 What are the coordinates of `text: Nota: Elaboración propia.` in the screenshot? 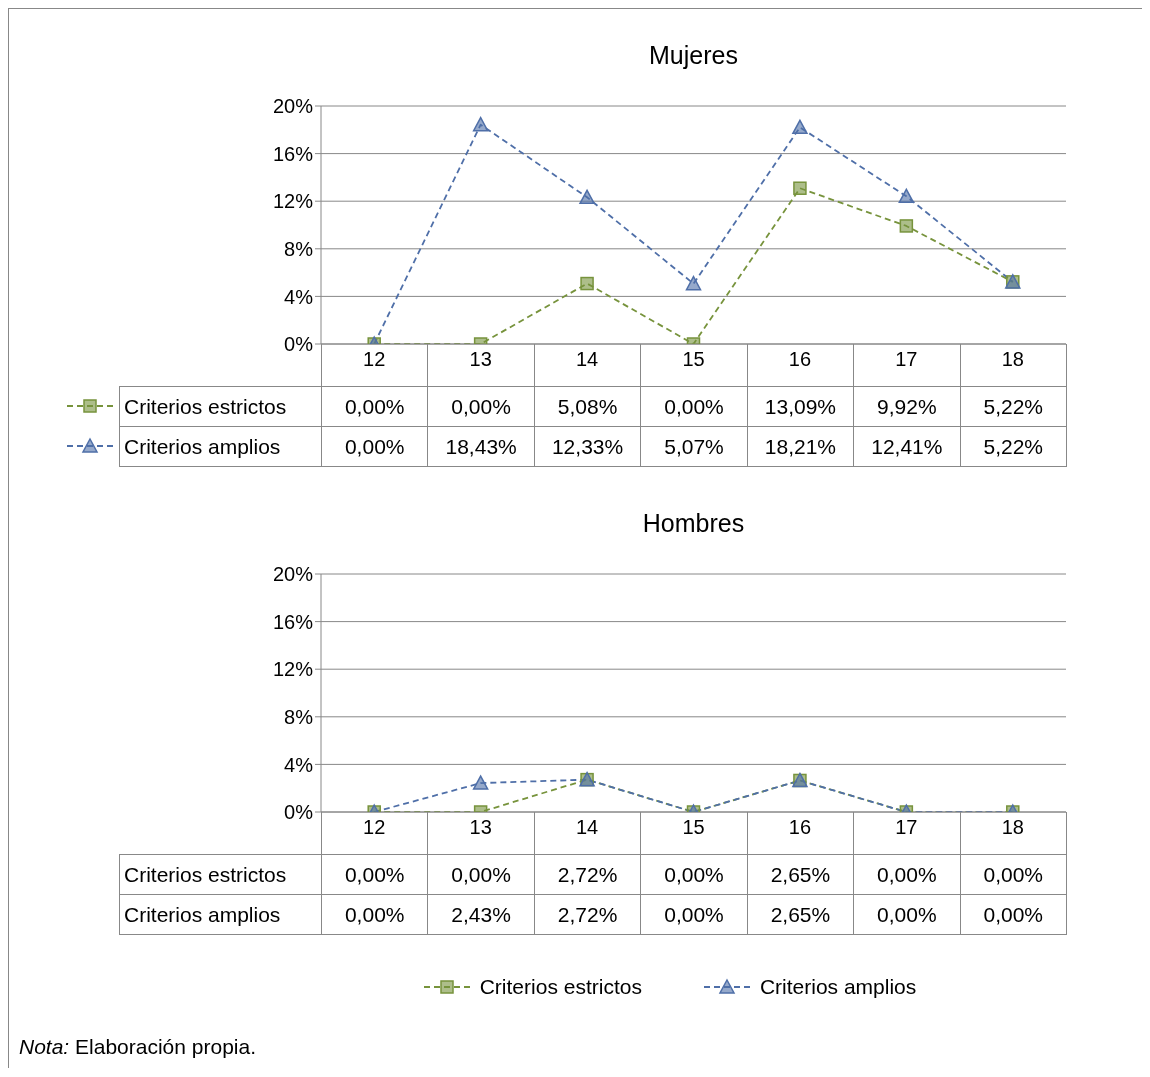 It's located at (138, 1047).